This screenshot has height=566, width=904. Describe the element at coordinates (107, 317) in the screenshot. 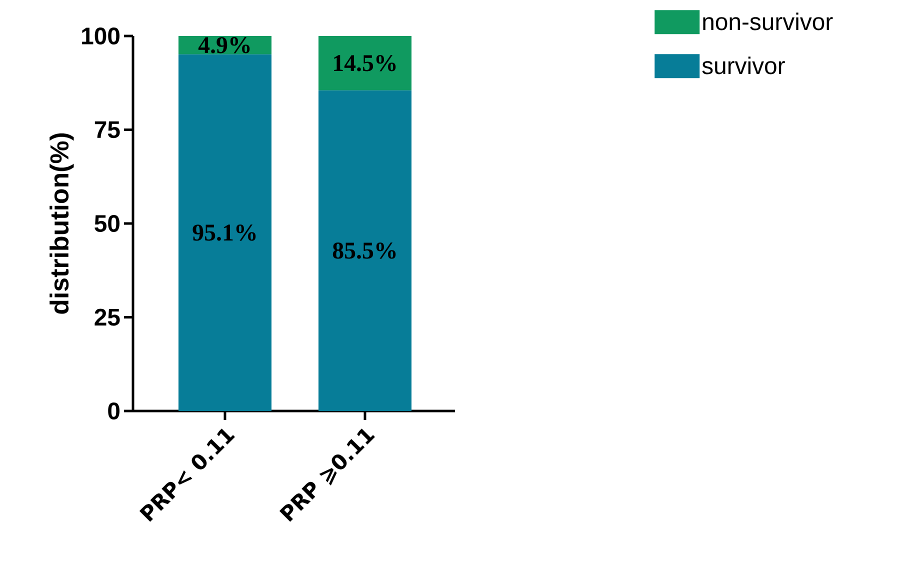

I see `y-tick-label: 25` at that location.